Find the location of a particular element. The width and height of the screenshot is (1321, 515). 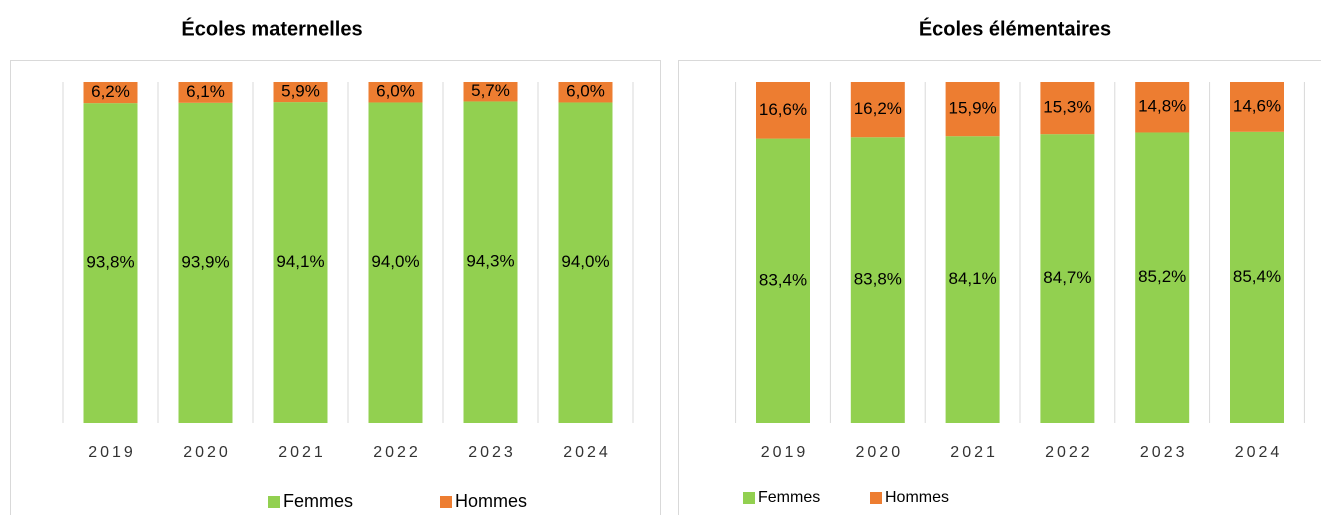

data-label: 14,8% is located at coordinates (1162, 106).